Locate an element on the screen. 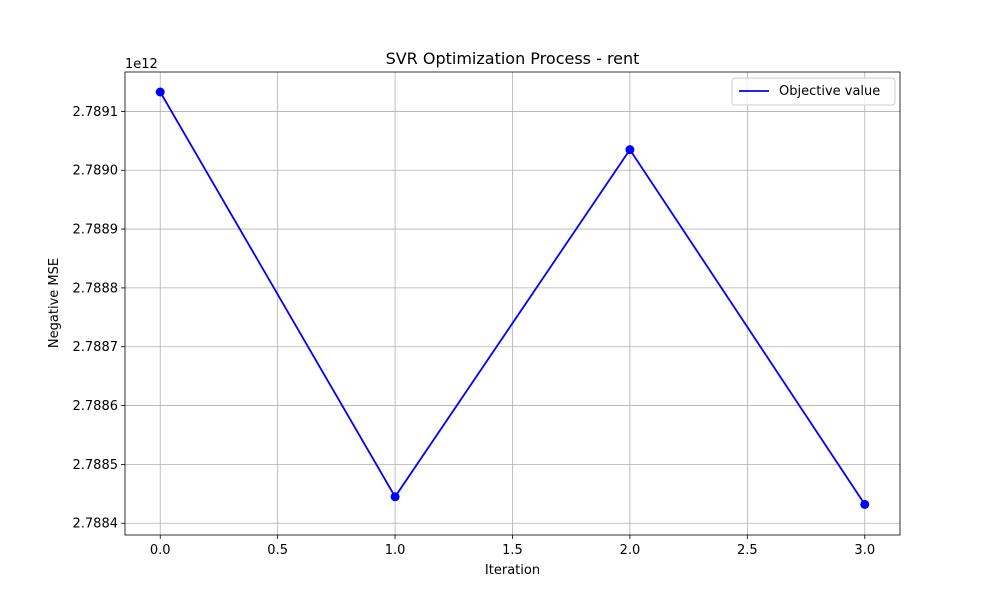  y-tick-label: 2.7884 is located at coordinates (96, 524).